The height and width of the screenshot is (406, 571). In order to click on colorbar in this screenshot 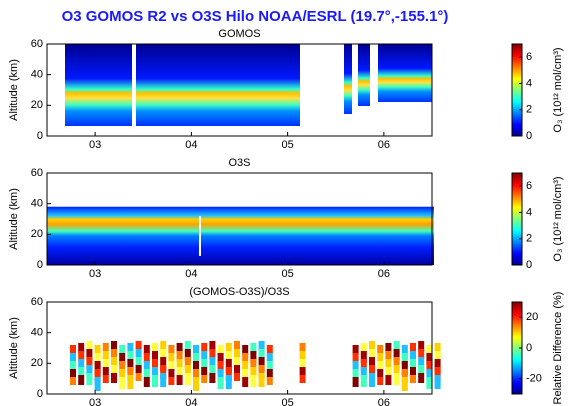, I will do `click(517, 219)`.